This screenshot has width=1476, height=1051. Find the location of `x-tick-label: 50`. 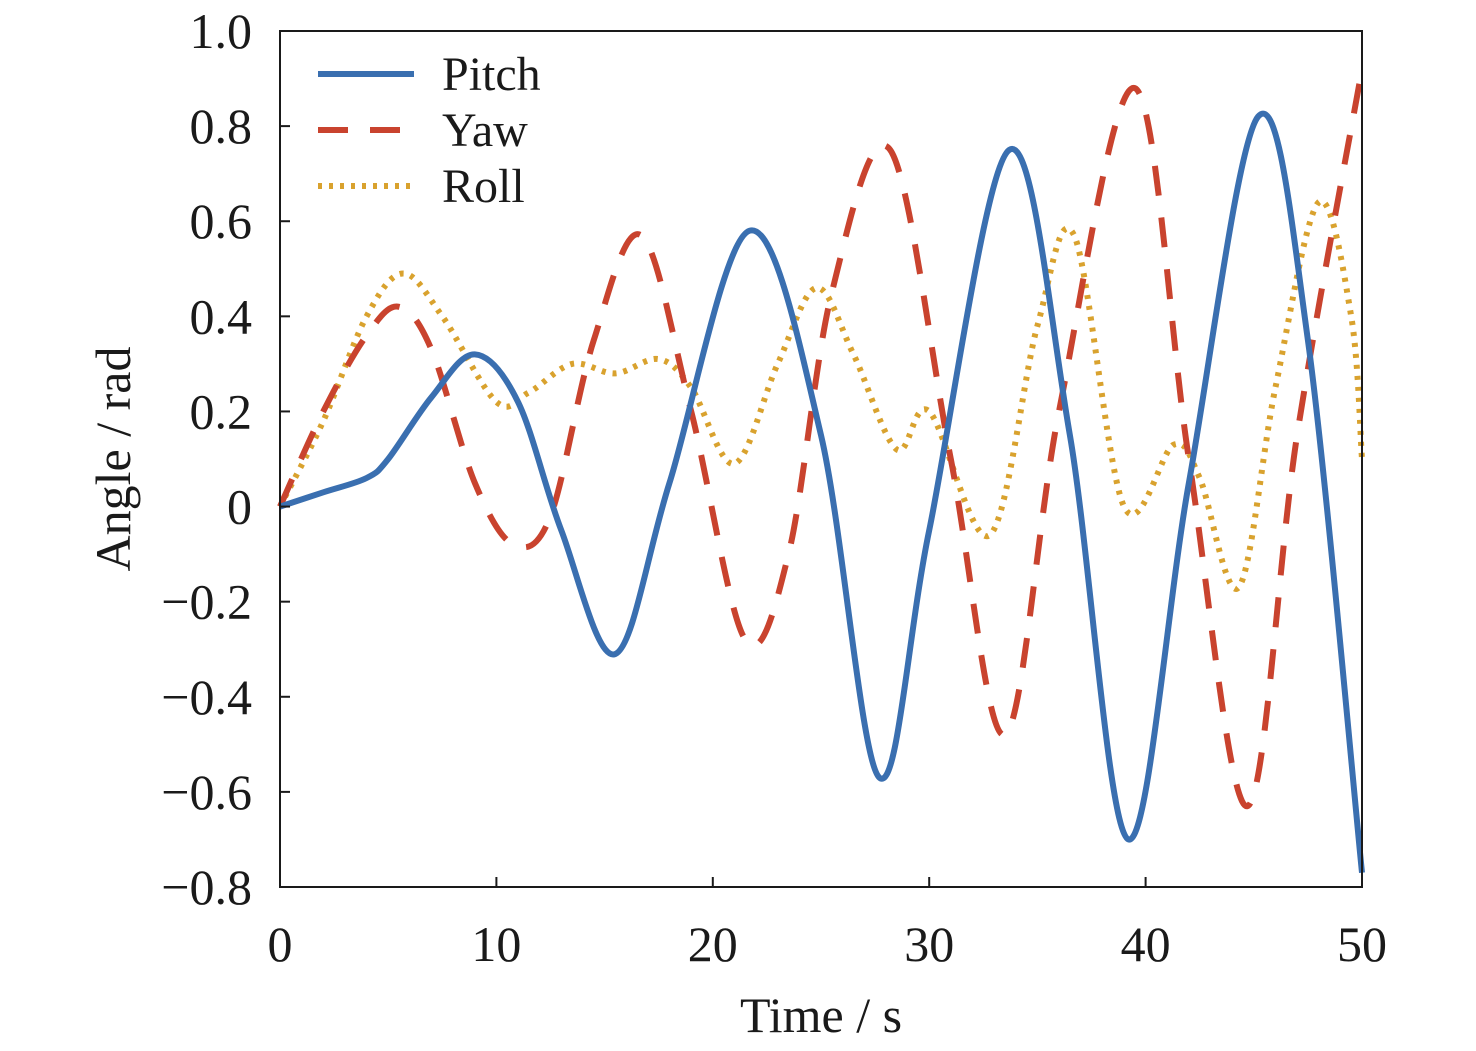

x-tick-label: 50 is located at coordinates (1362, 944).